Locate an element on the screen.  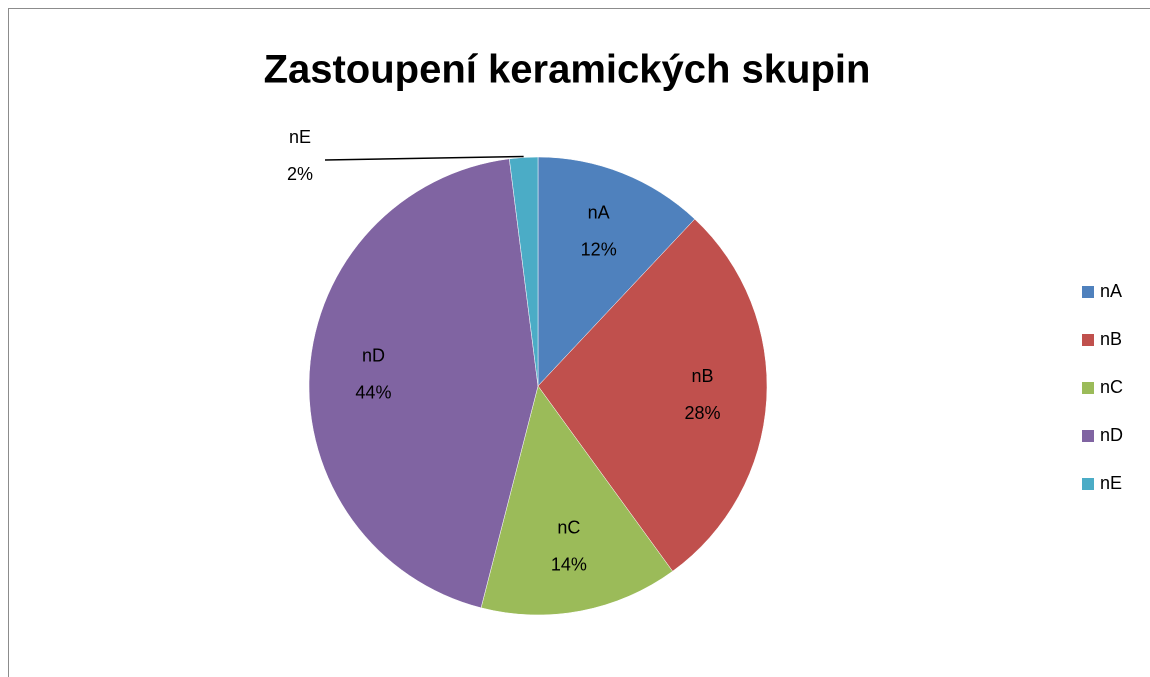
data-label-category: nA is located at coordinates (599, 212).